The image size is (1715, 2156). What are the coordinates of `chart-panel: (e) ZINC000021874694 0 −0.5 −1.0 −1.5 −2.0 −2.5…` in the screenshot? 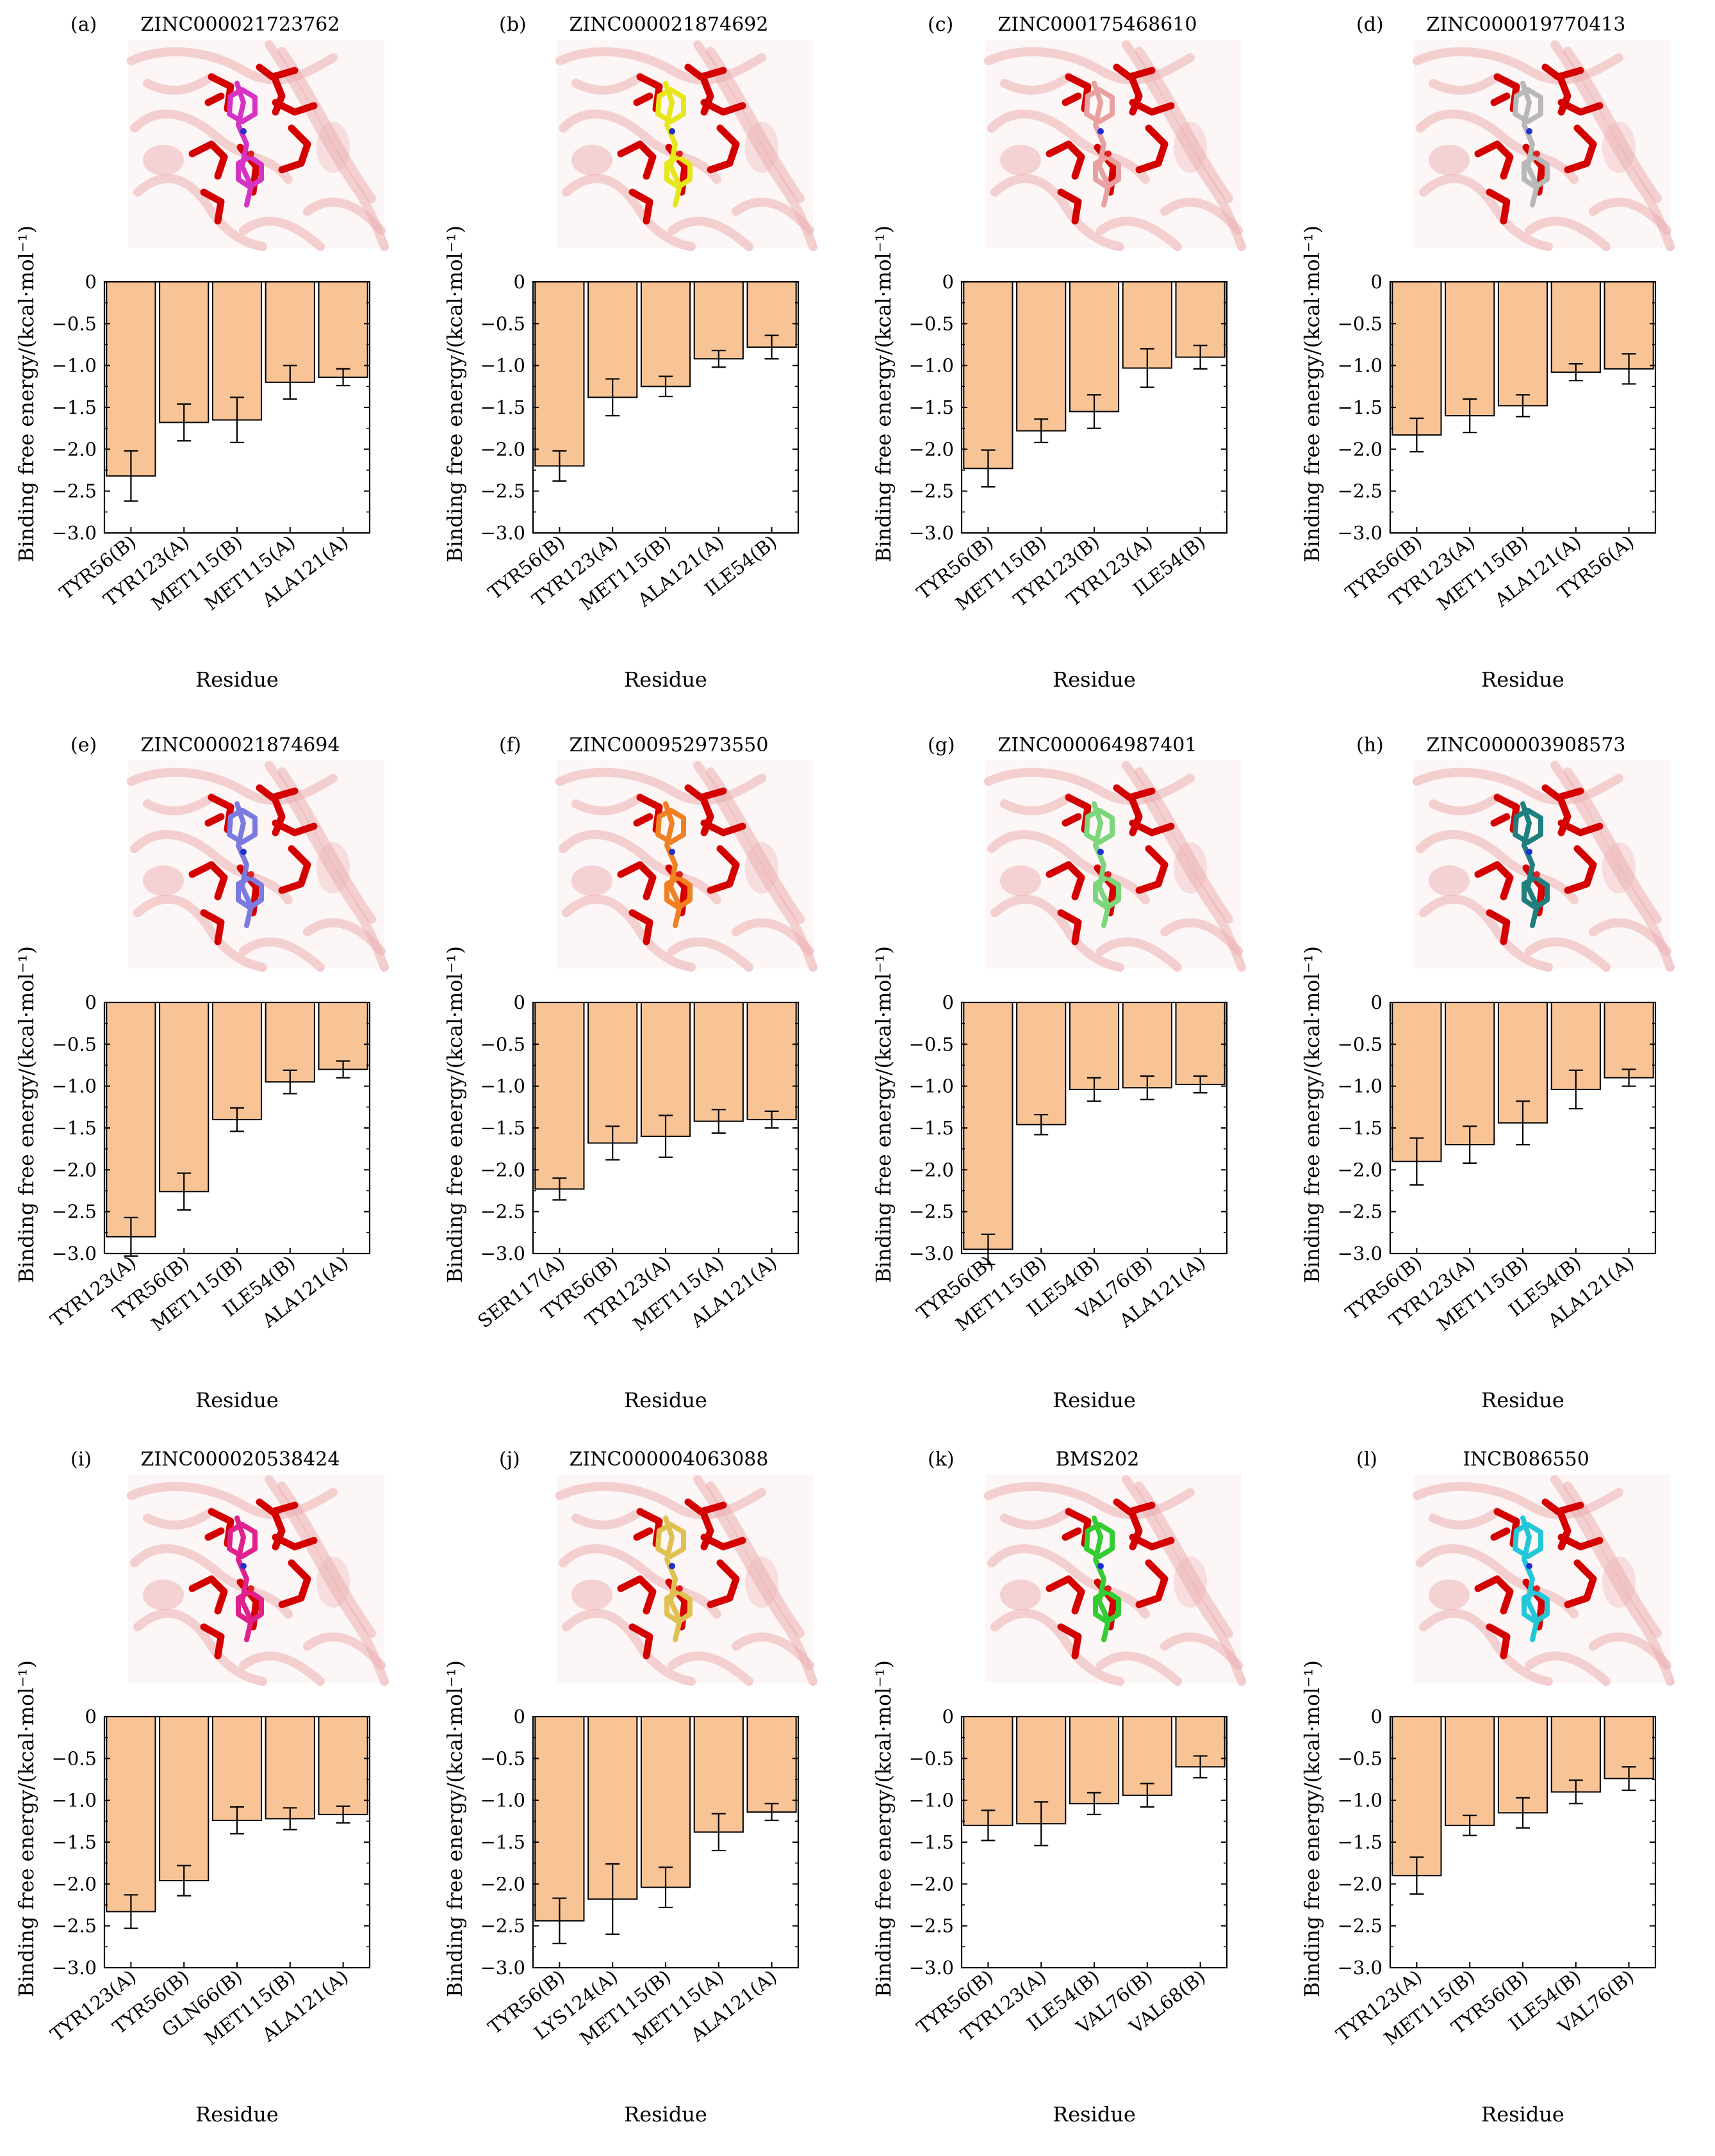 It's located at (215, 1080).